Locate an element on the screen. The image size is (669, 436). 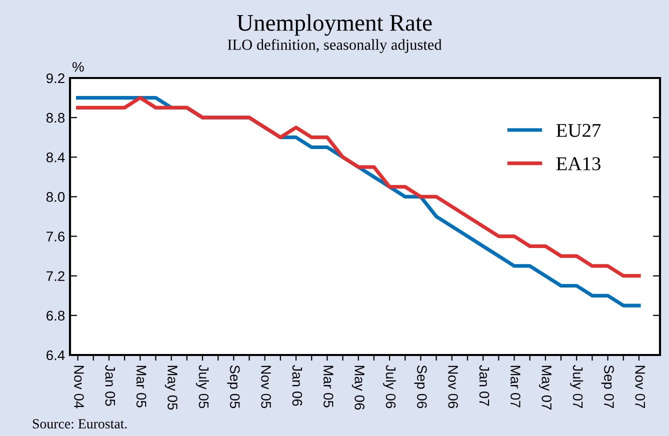
x-tick-label: Jan 05 is located at coordinates (110, 385).